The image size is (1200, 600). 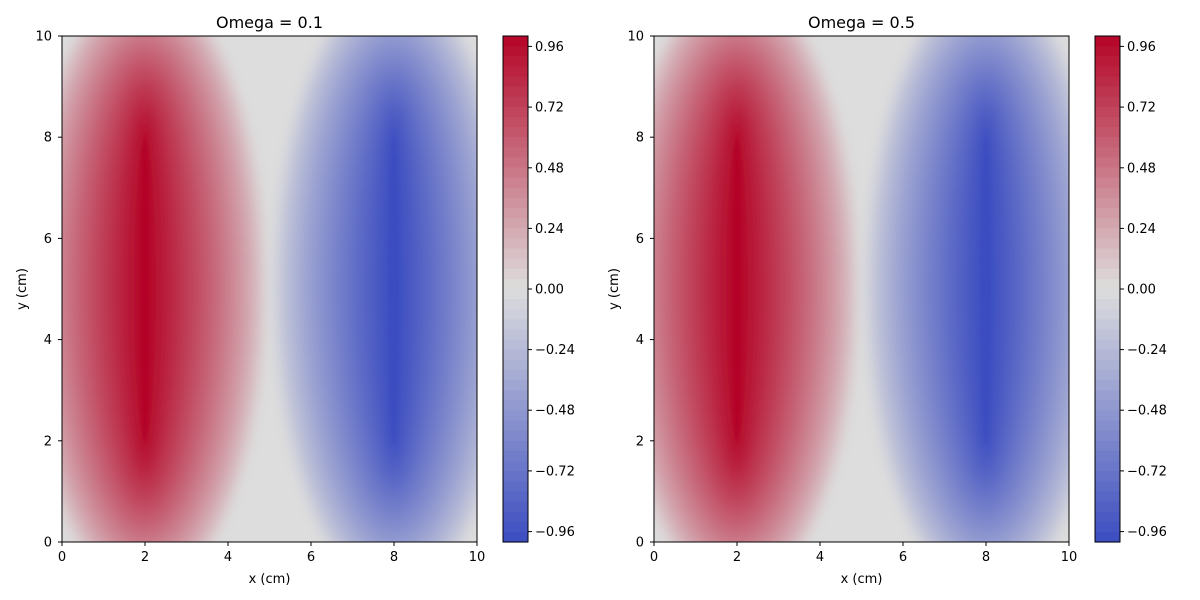 What do you see at coordinates (62, 557) in the screenshot?
I see `x-tick-label: 0` at bounding box center [62, 557].